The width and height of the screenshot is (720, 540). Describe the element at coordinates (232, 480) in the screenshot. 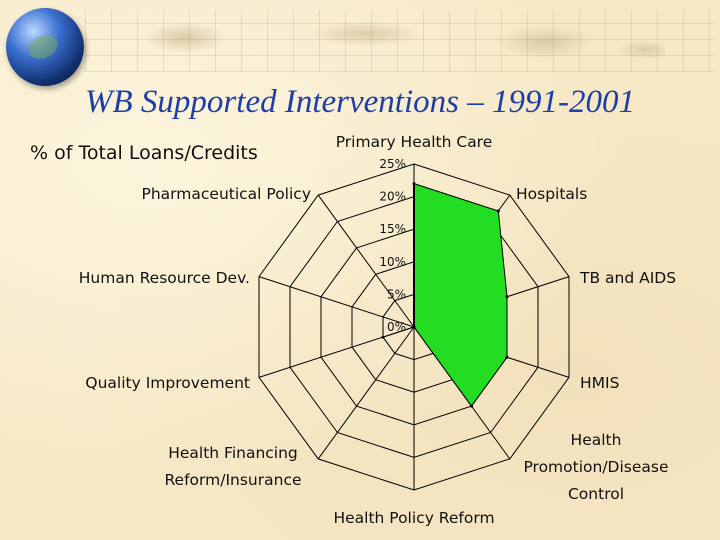

I see `category-label-line: Reform/Insurance` at that location.